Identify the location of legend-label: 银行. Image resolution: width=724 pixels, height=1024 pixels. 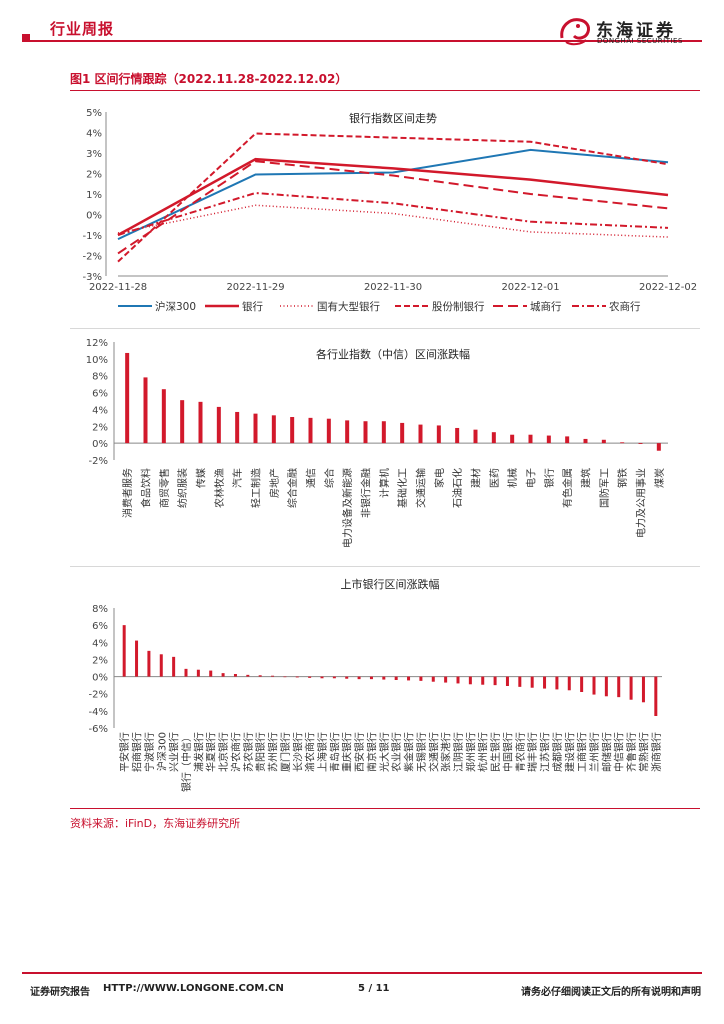
(252, 306).